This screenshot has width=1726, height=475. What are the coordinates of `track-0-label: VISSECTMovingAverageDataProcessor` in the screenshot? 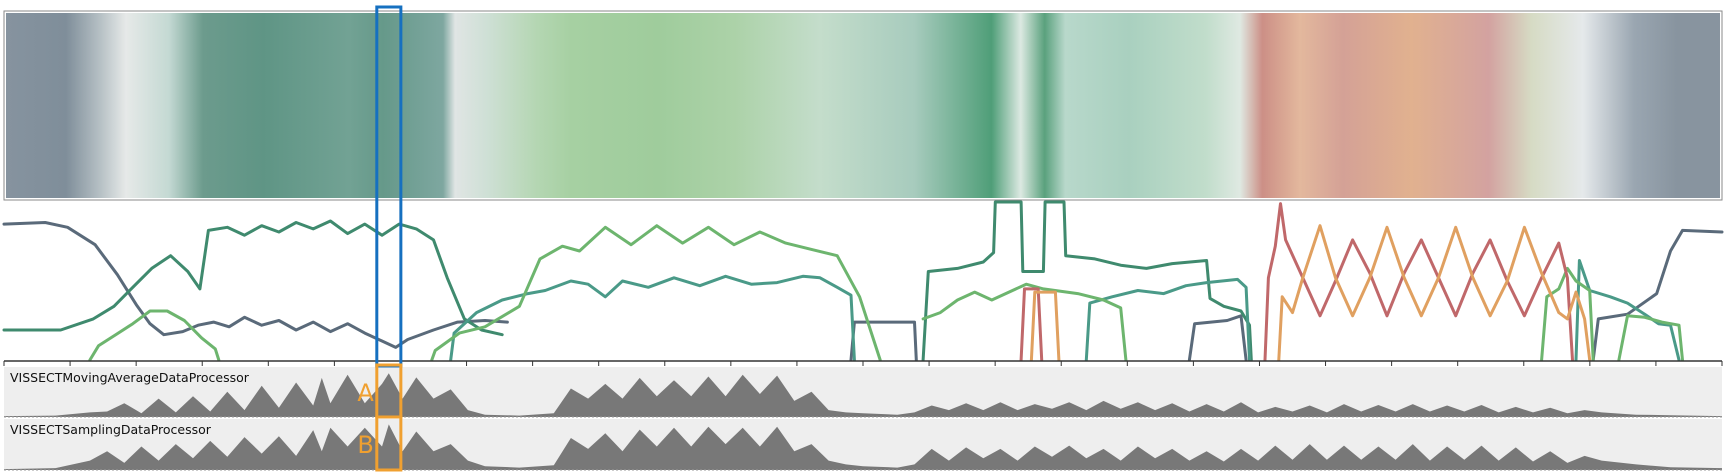 It's located at (130, 377).